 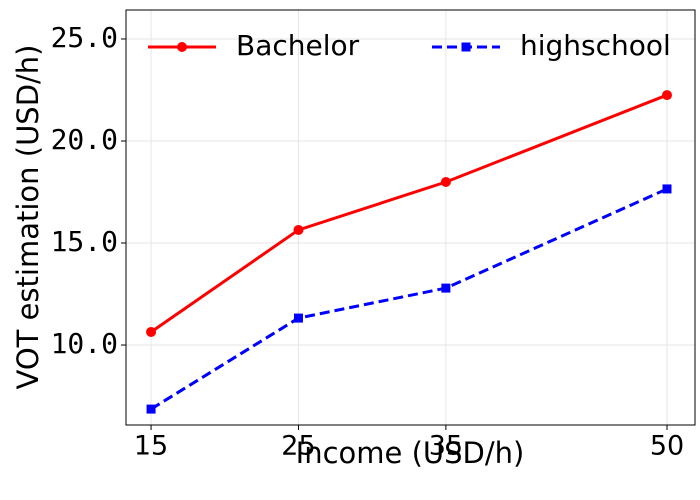 What do you see at coordinates (298, 45) in the screenshot?
I see `legend-label: Bachelor` at bounding box center [298, 45].